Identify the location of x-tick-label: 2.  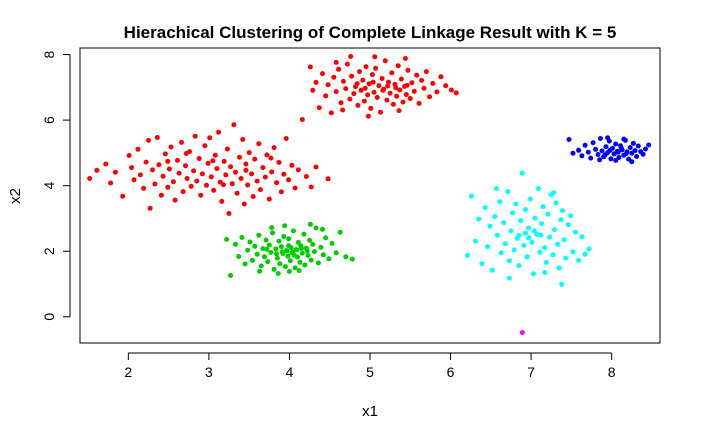
(128, 372).